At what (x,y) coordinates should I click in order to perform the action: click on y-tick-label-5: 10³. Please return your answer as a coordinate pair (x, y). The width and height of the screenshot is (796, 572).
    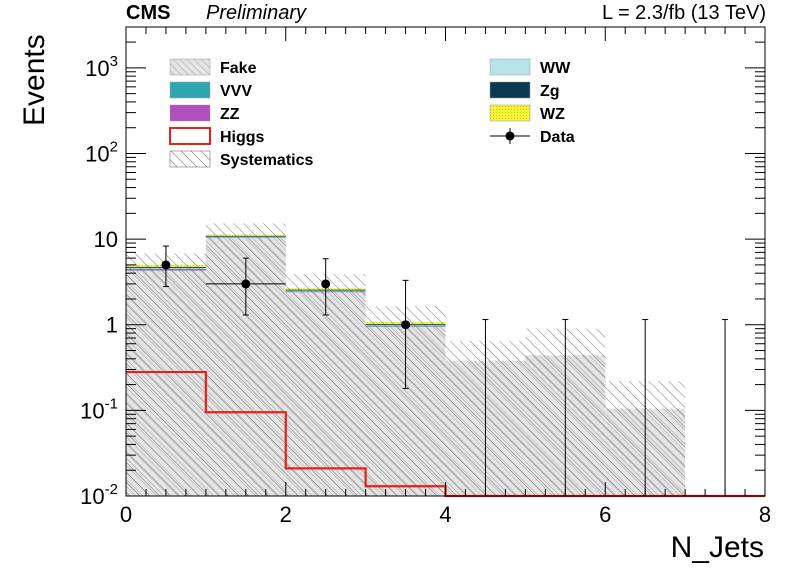
    Looking at the image, I should click on (101, 67).